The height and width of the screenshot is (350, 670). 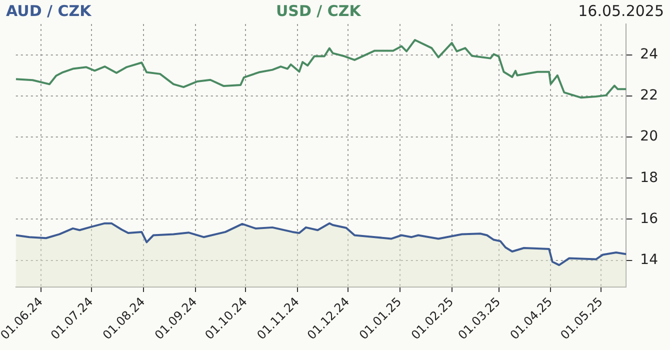 I want to click on y-tick-label: 22, so click(x=649, y=96).